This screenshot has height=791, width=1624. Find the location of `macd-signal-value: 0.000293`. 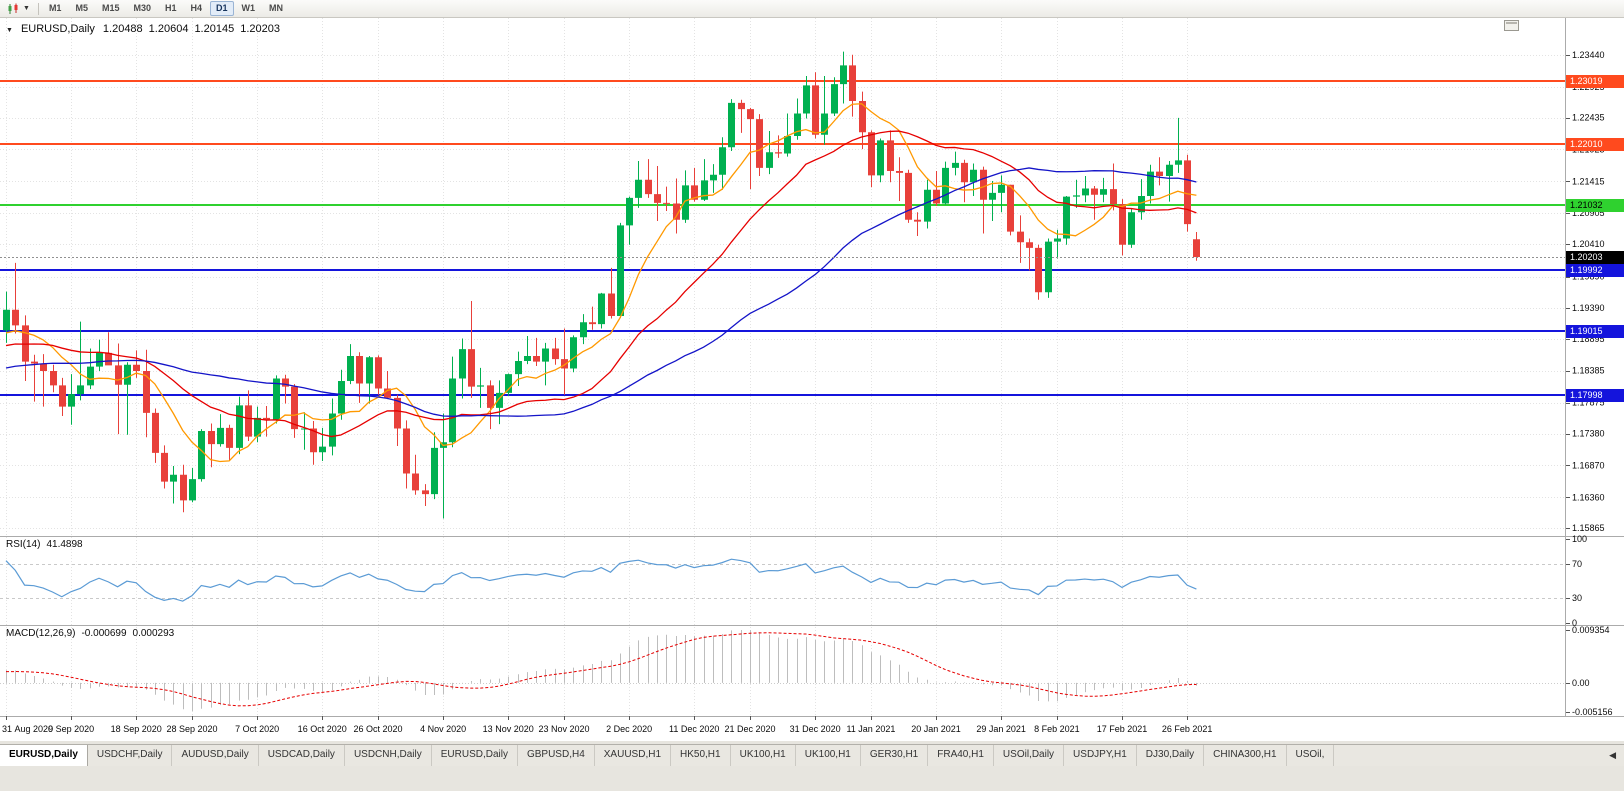

macd-signal-value: 0.000293 is located at coordinates (153, 633).